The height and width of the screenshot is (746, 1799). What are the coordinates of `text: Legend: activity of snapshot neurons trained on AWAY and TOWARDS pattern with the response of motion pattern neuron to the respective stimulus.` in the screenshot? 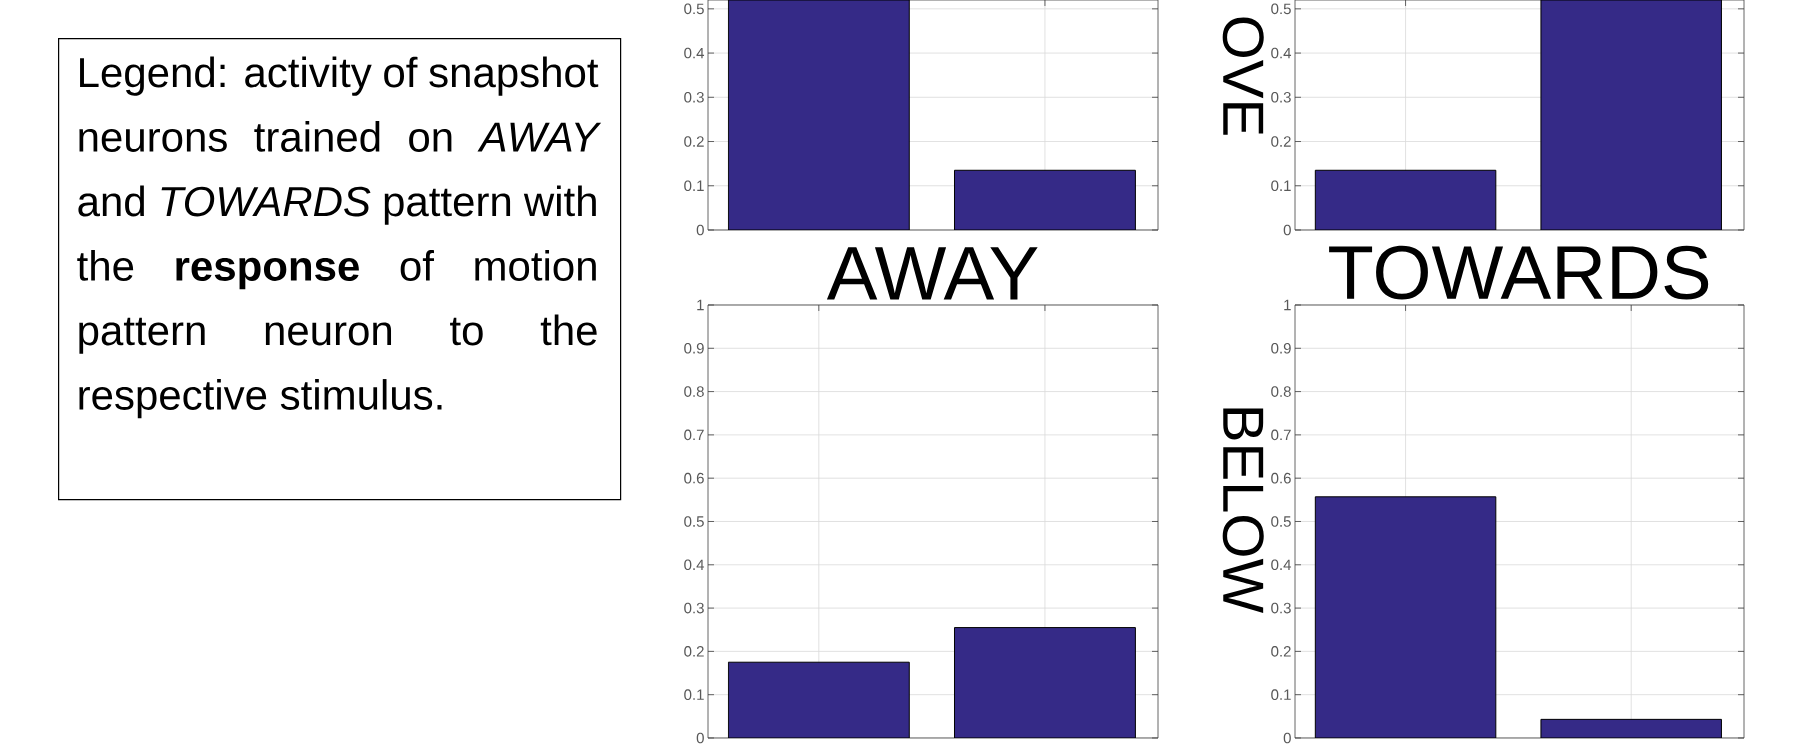 It's located at (339, 237).